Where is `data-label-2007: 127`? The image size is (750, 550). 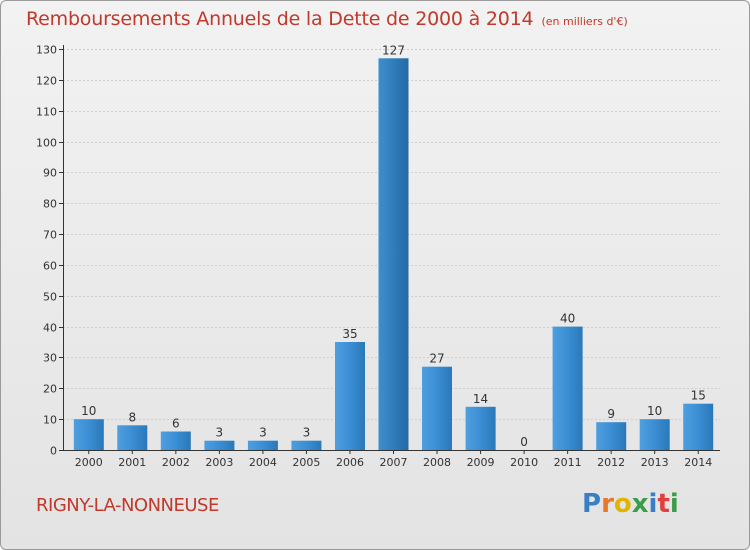
data-label-2007: 127 is located at coordinates (393, 50).